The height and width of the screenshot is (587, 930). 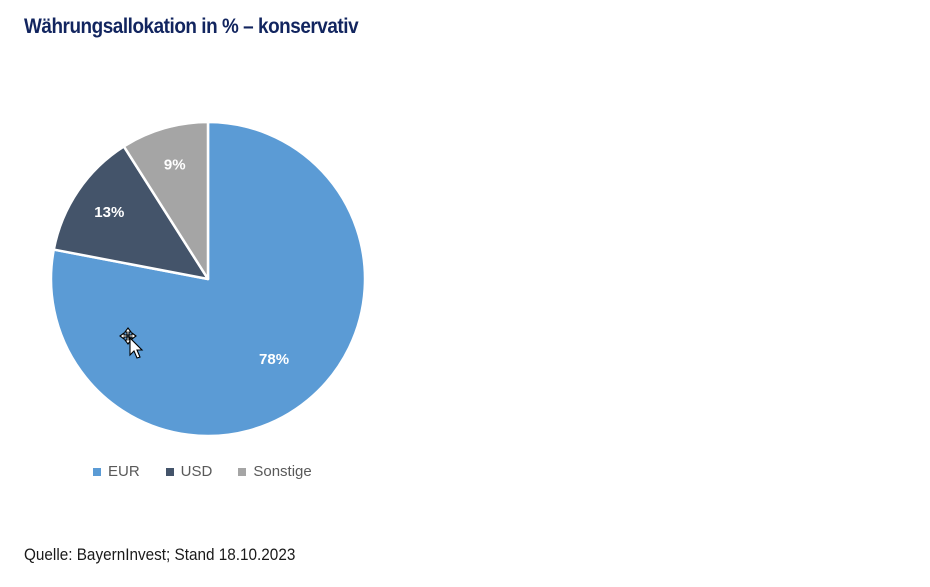 I want to click on data-label-sonstige: 9%, so click(x=175, y=164).